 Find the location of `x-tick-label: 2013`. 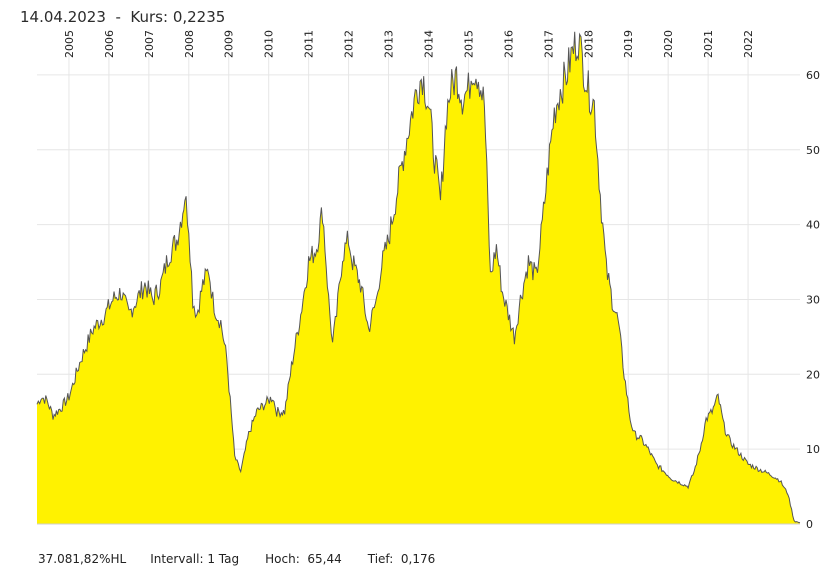

x-tick-label: 2013 is located at coordinates (389, 44).